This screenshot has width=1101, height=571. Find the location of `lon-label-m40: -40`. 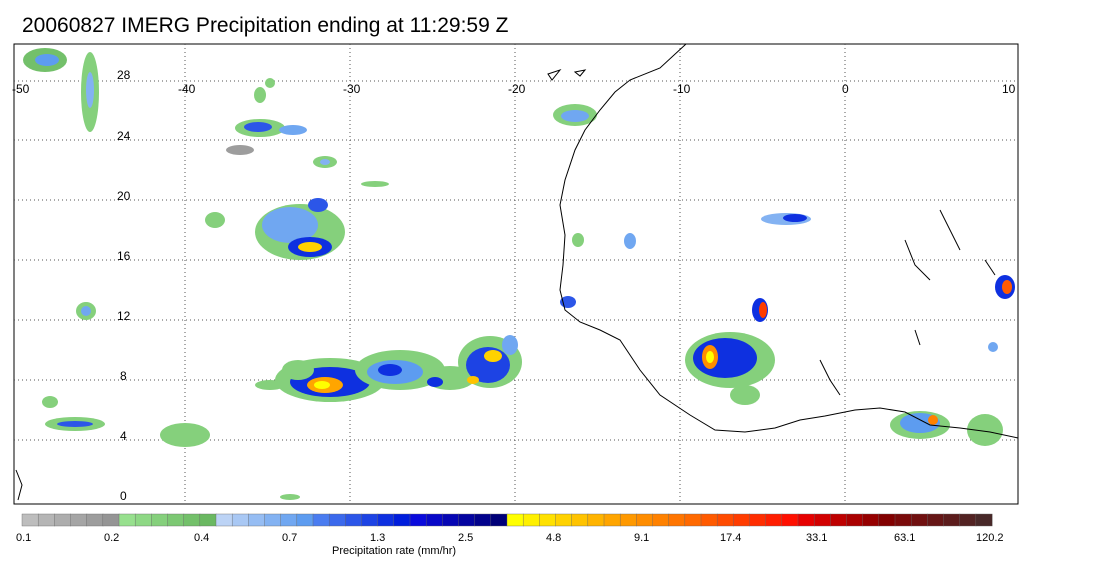

lon-label-m40: -40 is located at coordinates (187, 89).